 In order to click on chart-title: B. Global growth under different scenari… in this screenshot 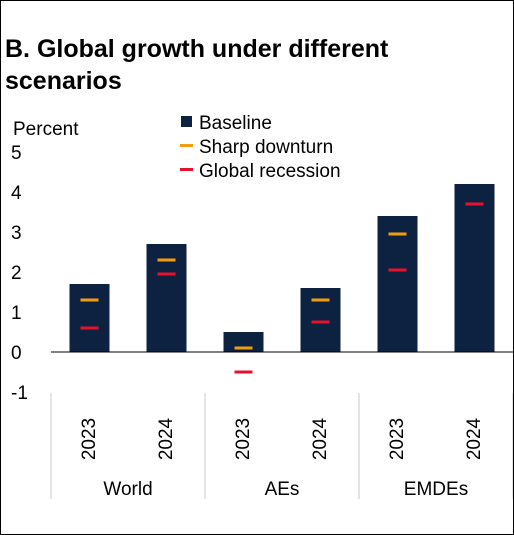, I will do `click(197, 65)`.